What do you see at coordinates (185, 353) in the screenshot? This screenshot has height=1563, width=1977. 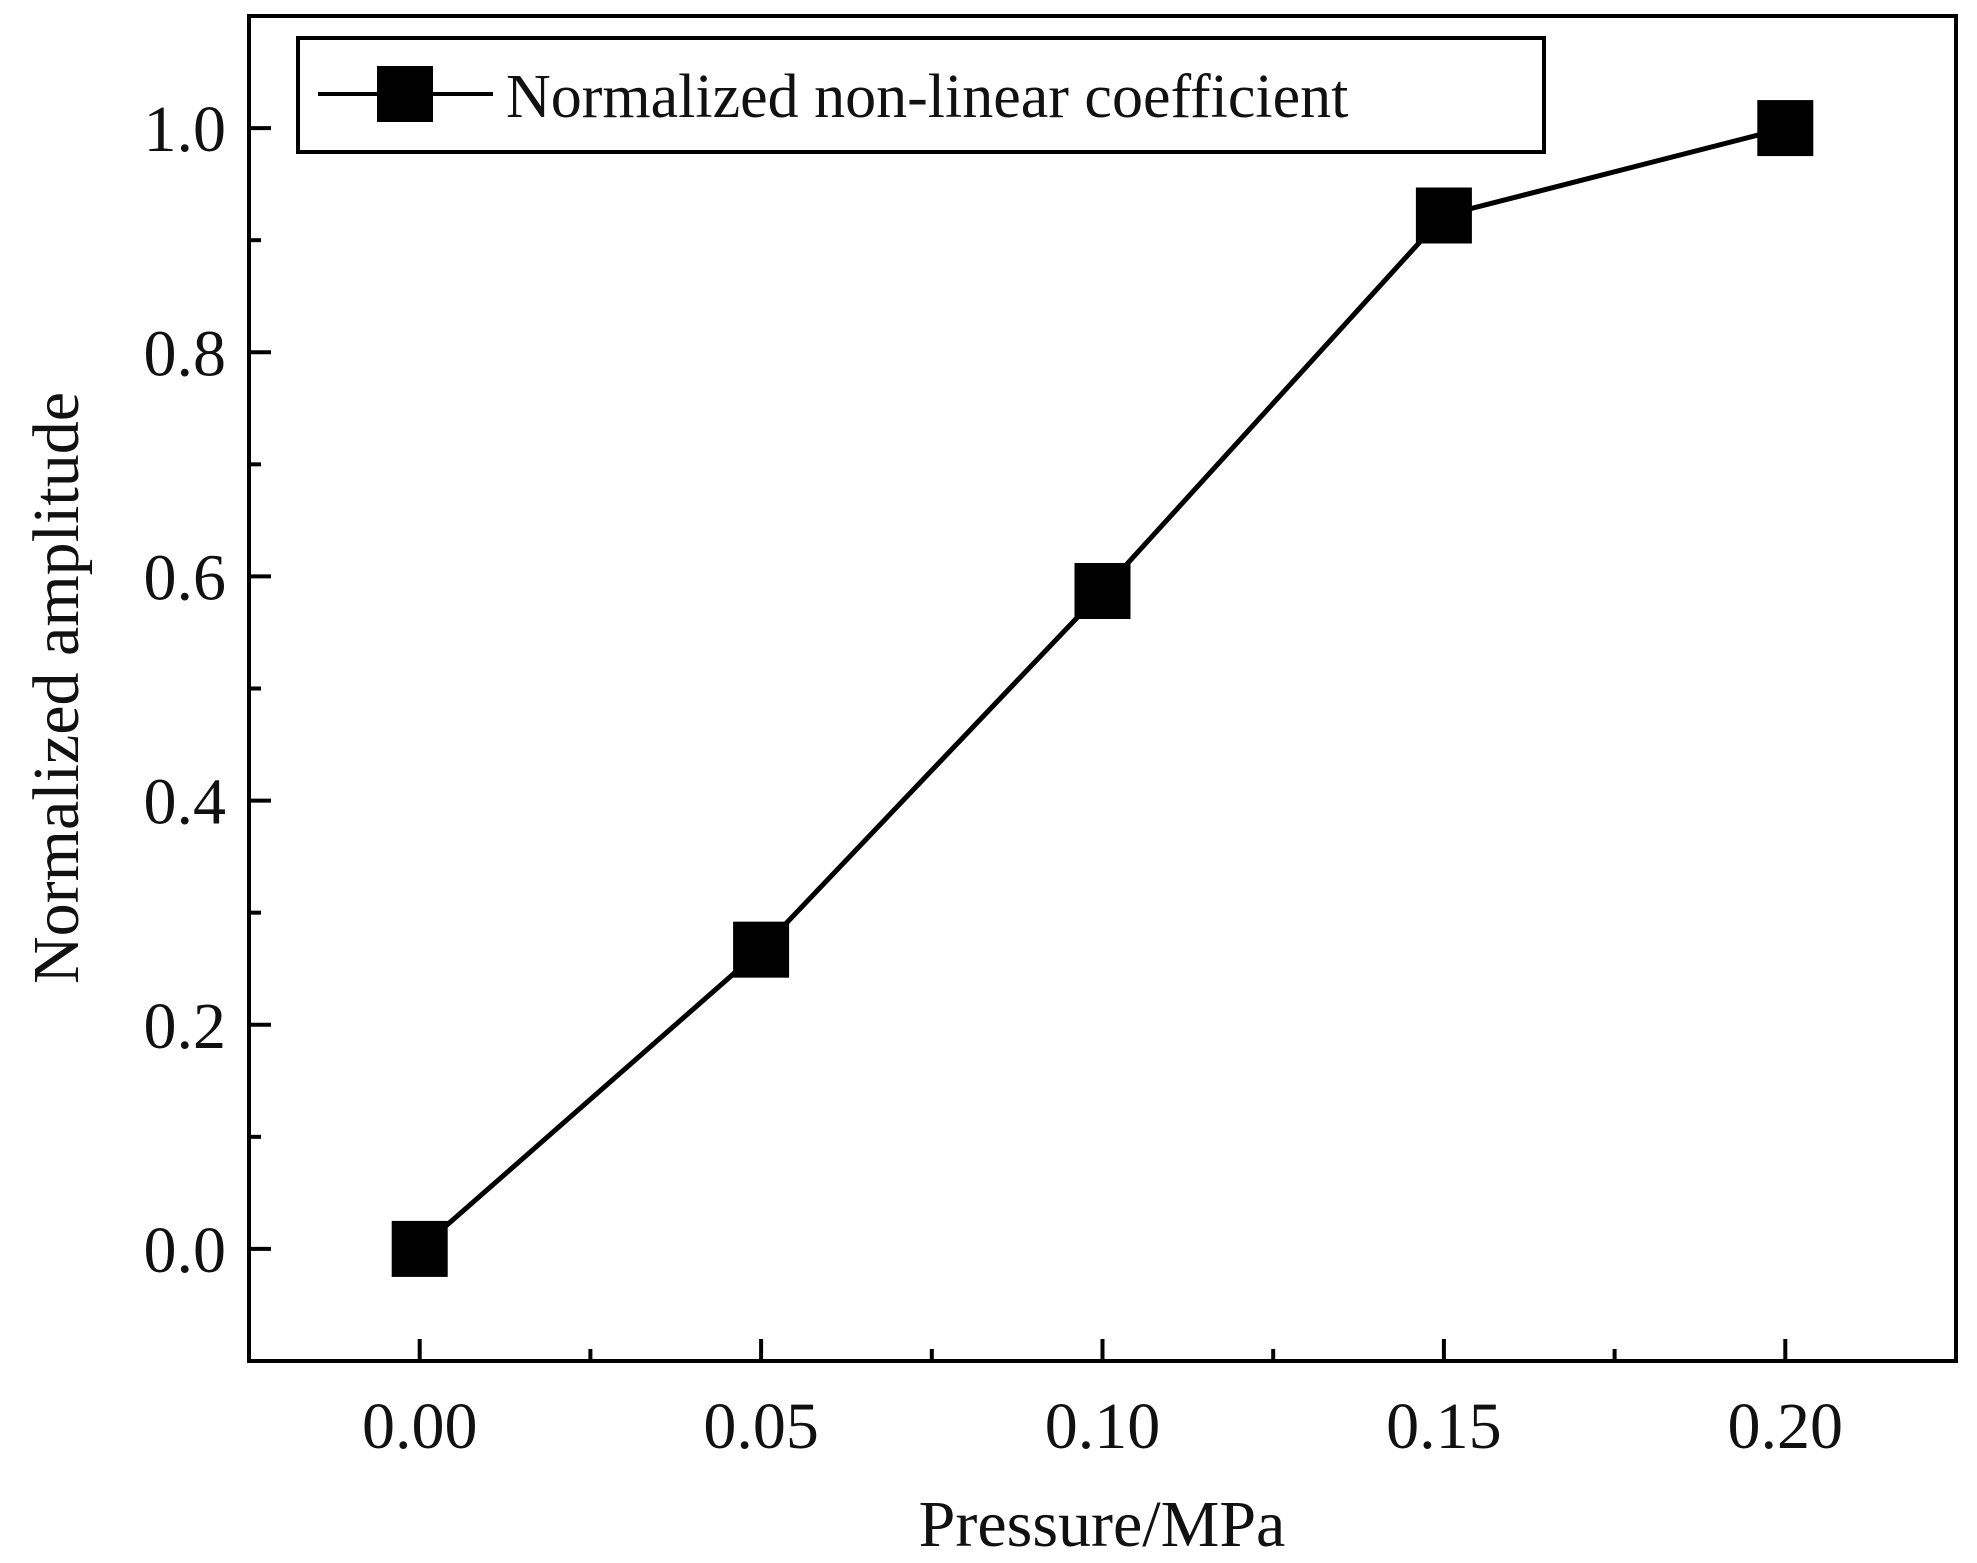 I see `y-tick-label: 0.8` at bounding box center [185, 353].